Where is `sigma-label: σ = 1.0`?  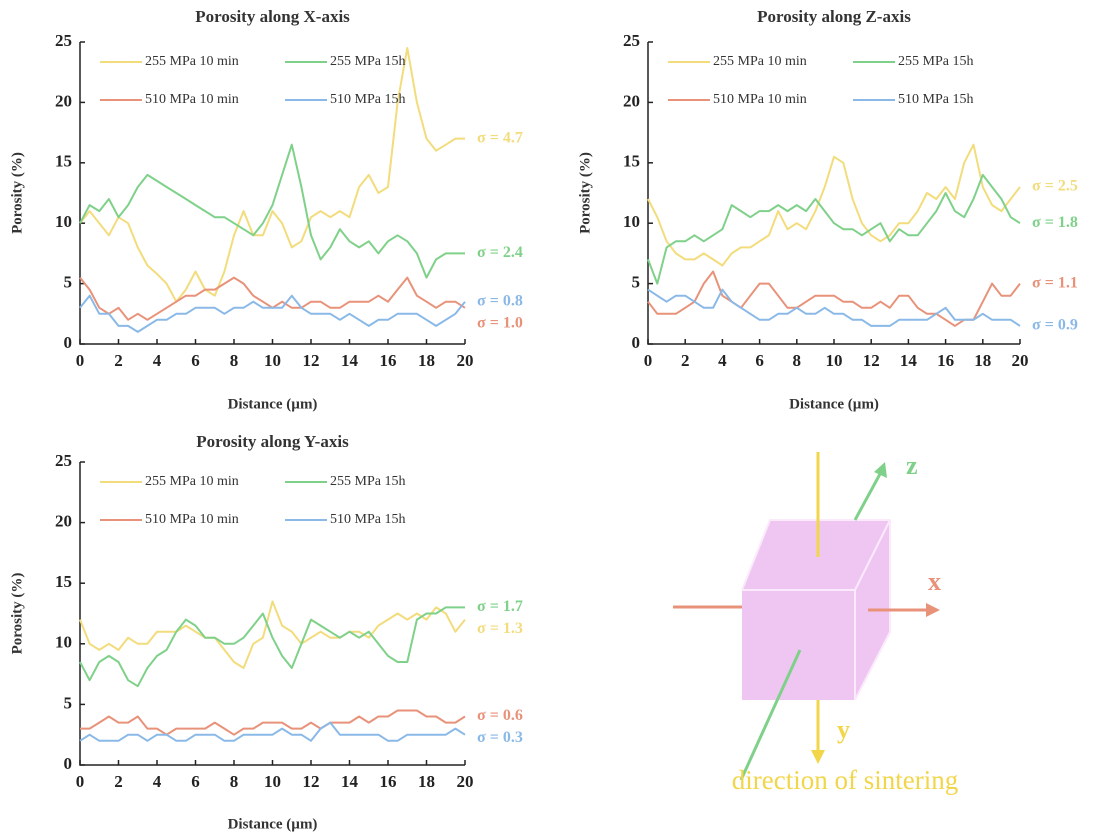 sigma-label: σ = 1.0 is located at coordinates (500, 322).